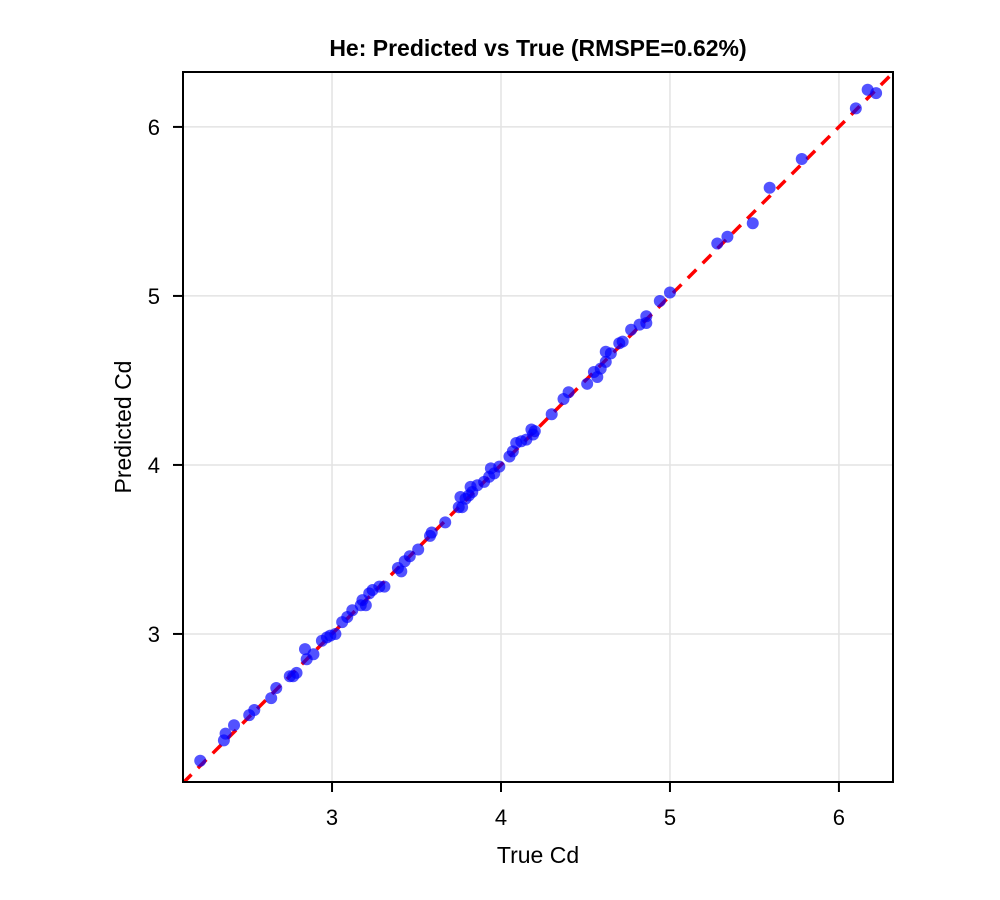  Describe the element at coordinates (585, 806) in the screenshot. I see `x-axis-ticks: 3 4 5 6` at that location.